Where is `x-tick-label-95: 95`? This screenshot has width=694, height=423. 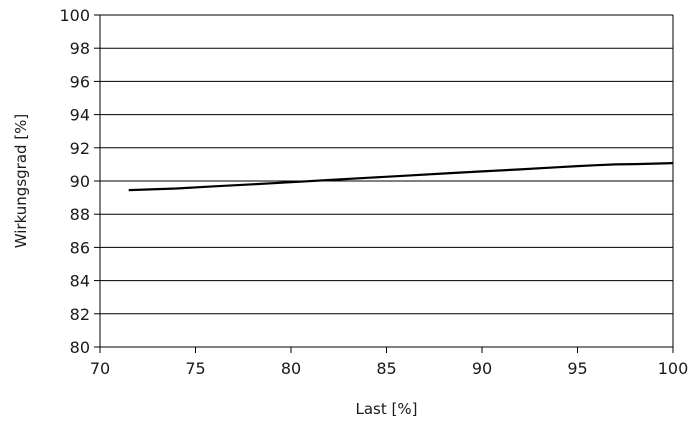 x-tick-label-95: 95 is located at coordinates (577, 368).